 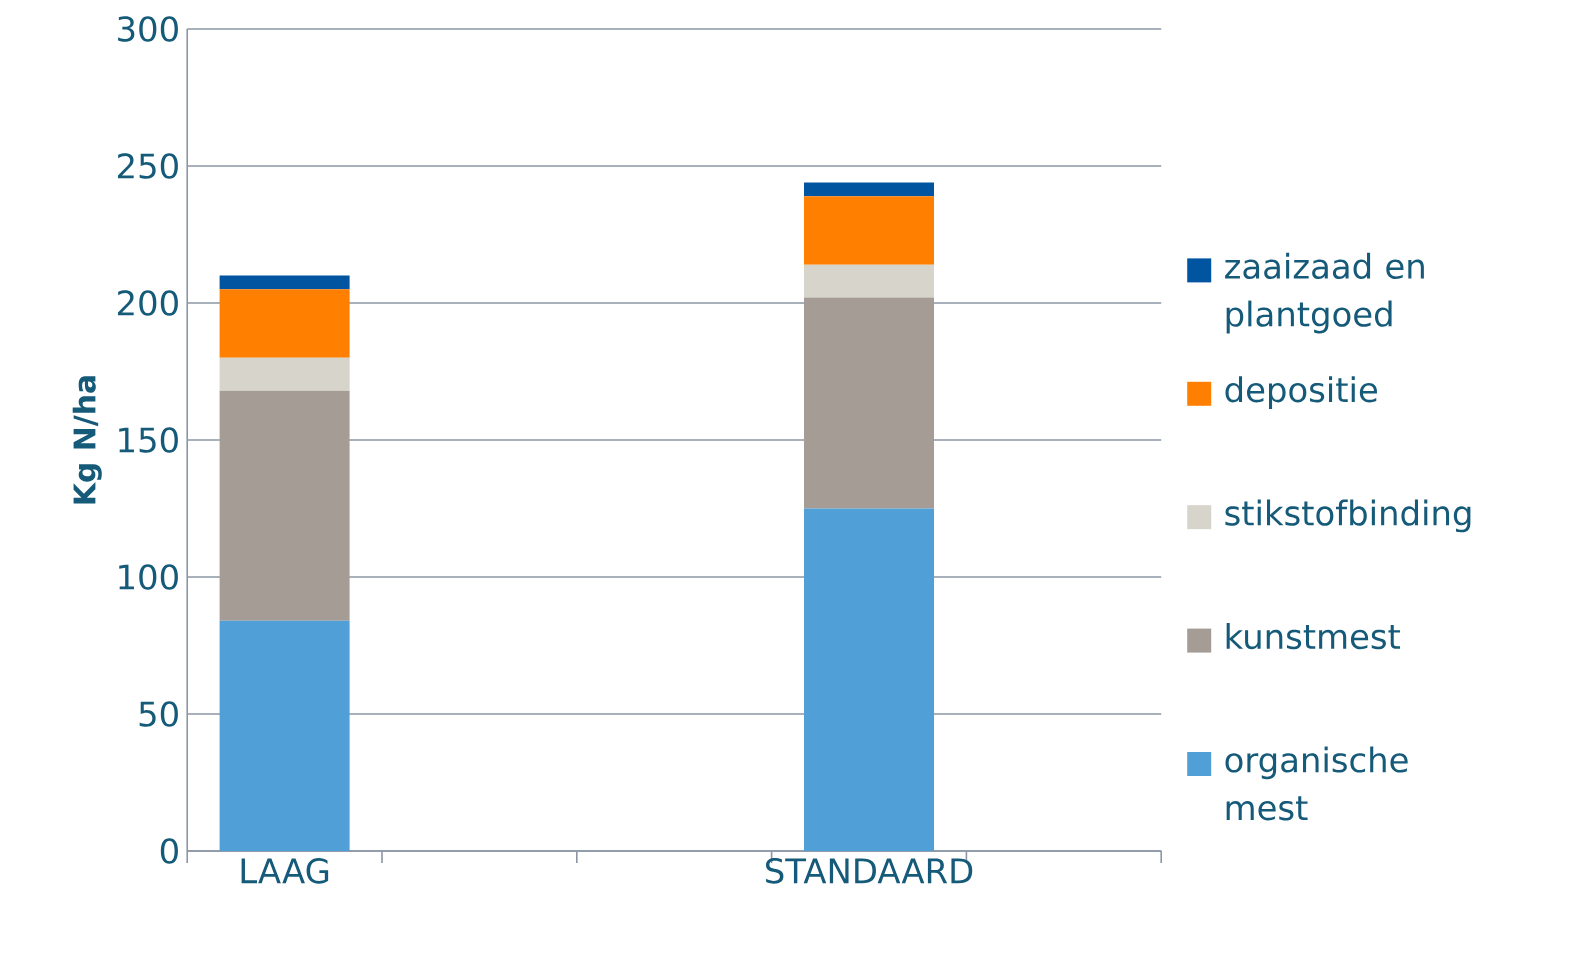 I want to click on x-tick-label: LAAG, so click(x=285, y=871).